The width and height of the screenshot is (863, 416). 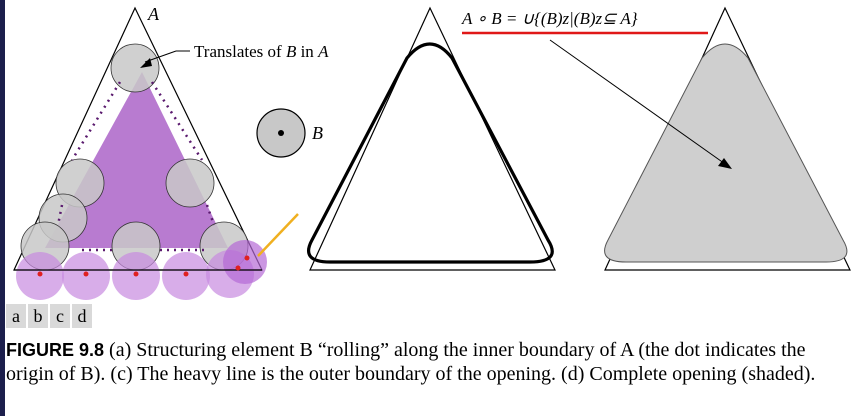 I want to click on panel-labels: a b c d, so click(x=49, y=316).